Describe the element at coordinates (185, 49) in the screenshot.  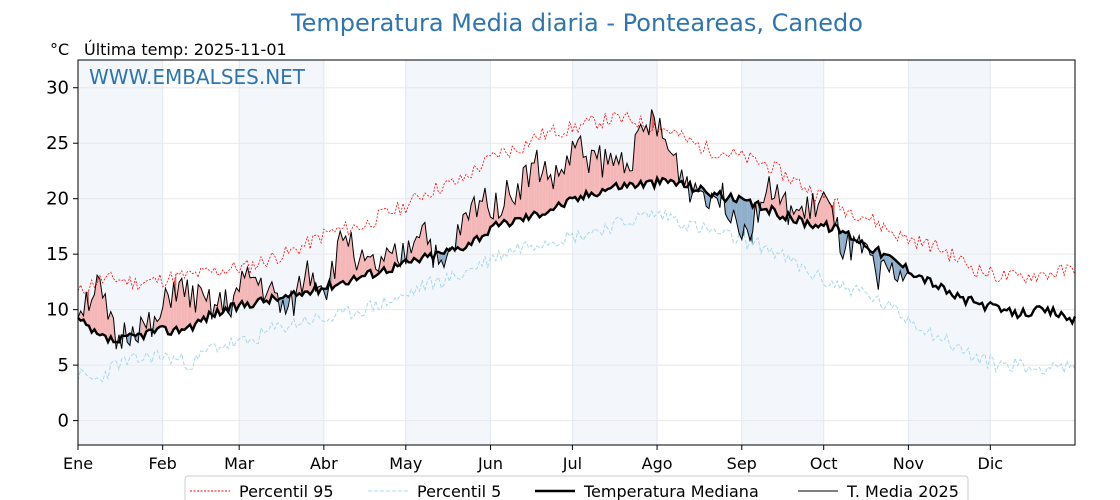
I see `last-temp-label: Última temp: 2025-11-01` at that location.